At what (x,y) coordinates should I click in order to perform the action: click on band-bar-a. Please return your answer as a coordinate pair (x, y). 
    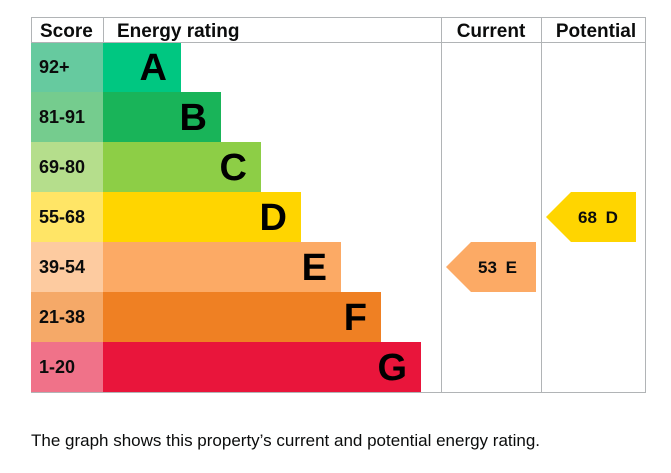
    Looking at the image, I should click on (142, 67).